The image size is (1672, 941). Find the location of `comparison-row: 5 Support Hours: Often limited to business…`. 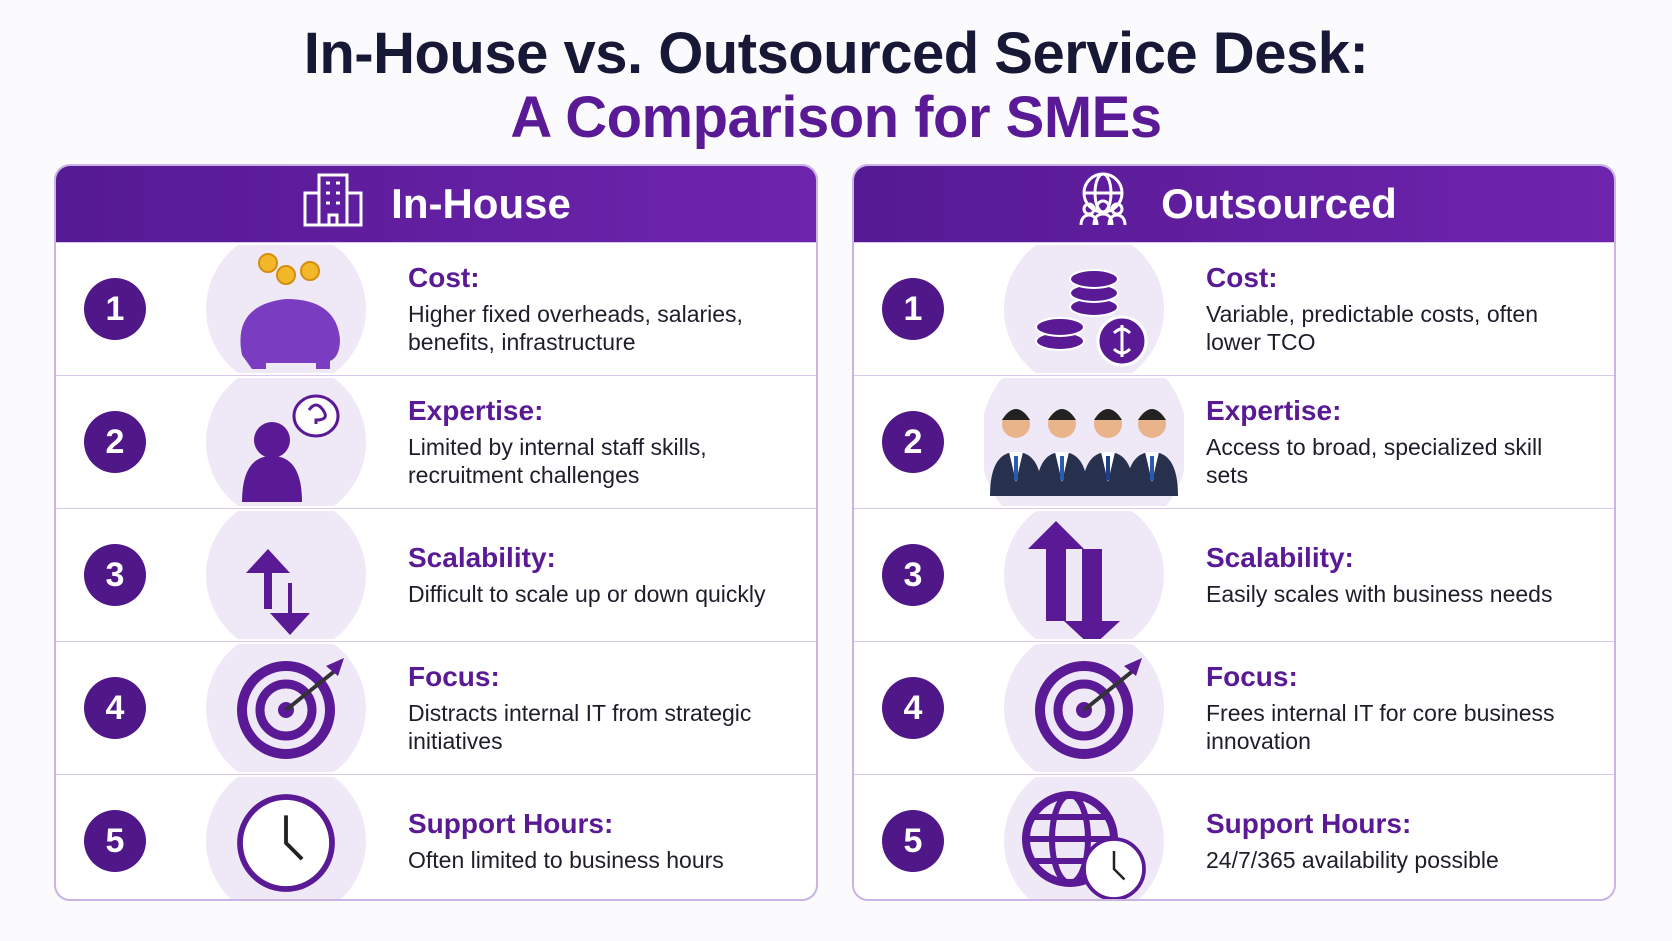

comparison-row: 5 Support Hours: Often limited to business… is located at coordinates (436, 830).